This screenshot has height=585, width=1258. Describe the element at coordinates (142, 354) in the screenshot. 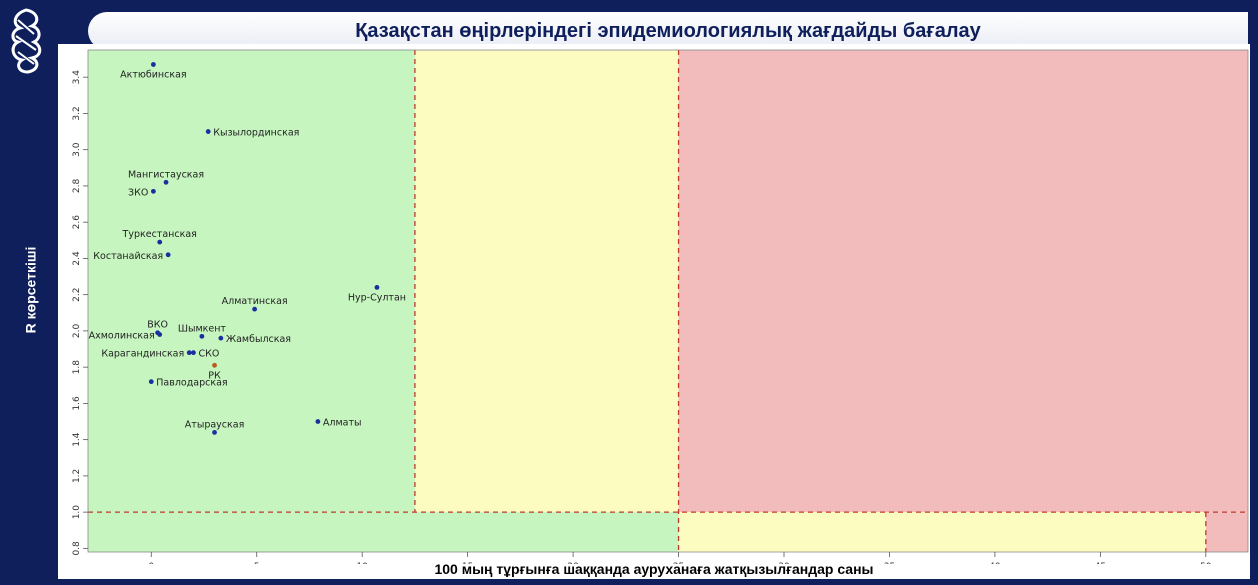

I see `data-point-label: Карагандинская` at that location.